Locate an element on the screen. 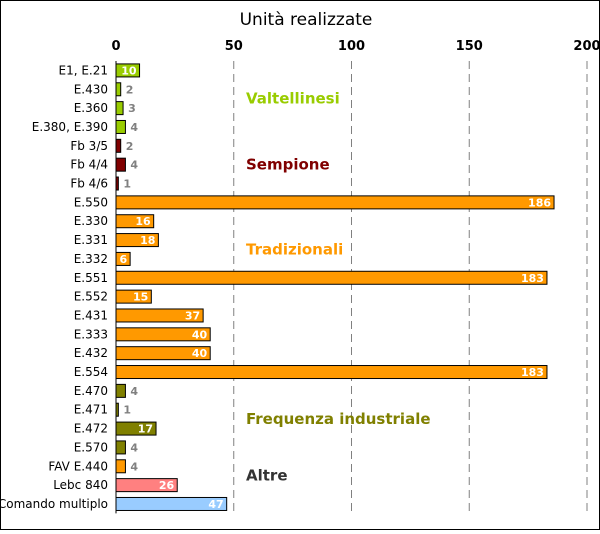  group-annotation: Valtellinesi is located at coordinates (293, 99).